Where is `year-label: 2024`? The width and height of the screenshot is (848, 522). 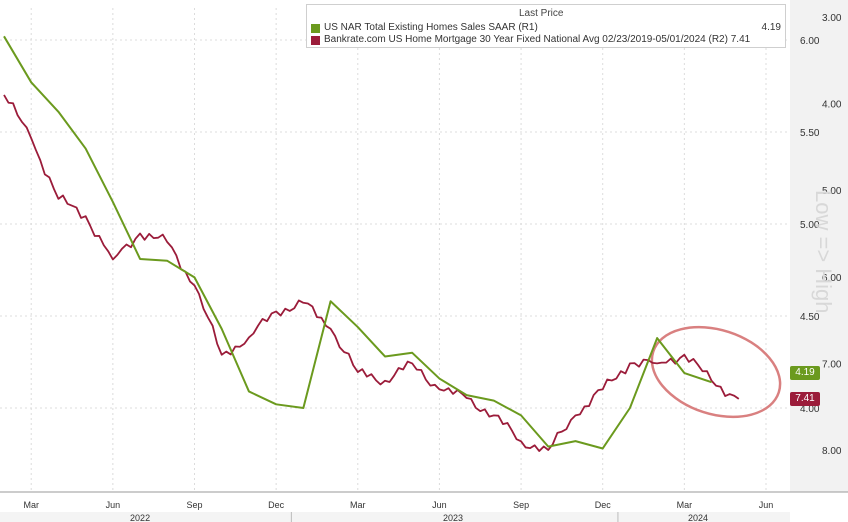 year-label: 2024 is located at coordinates (698, 517).